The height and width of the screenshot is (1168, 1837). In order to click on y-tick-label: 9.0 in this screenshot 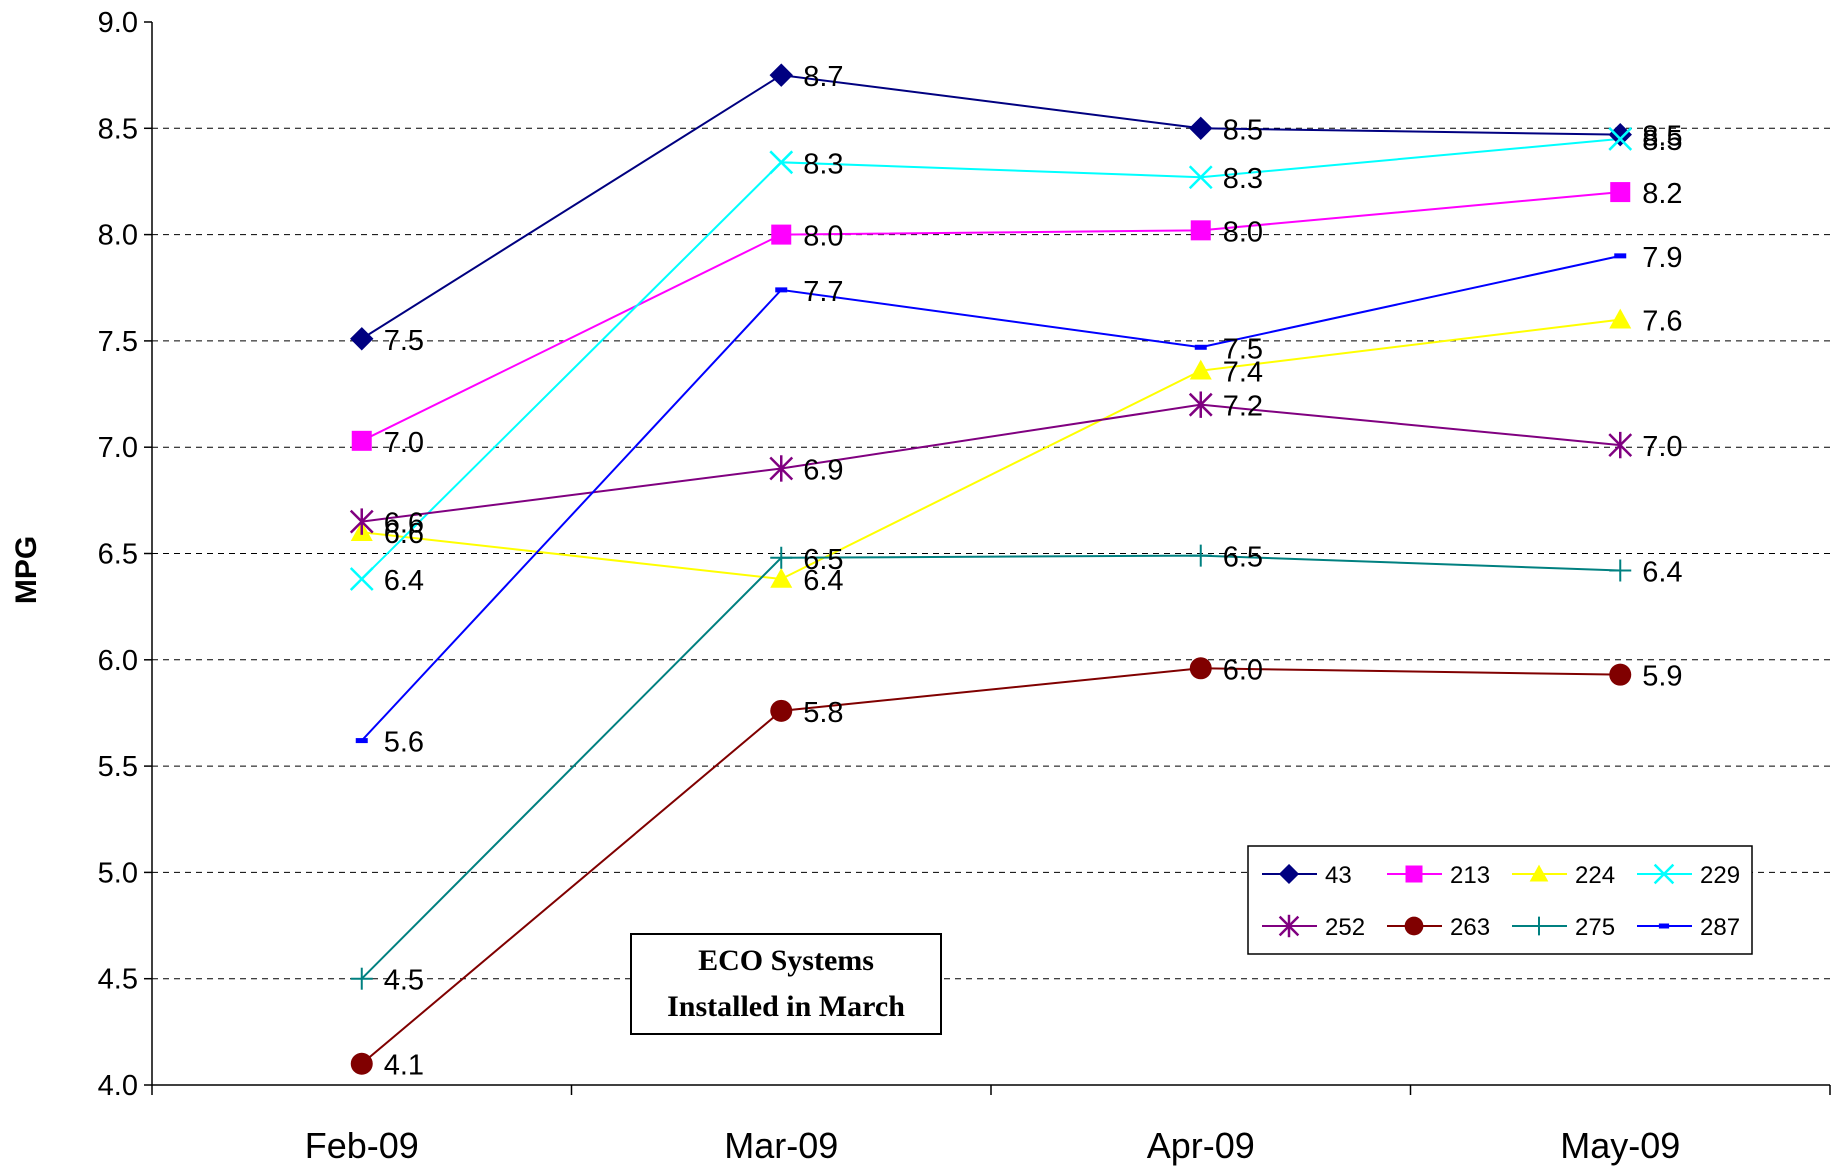, I will do `click(118, 23)`.